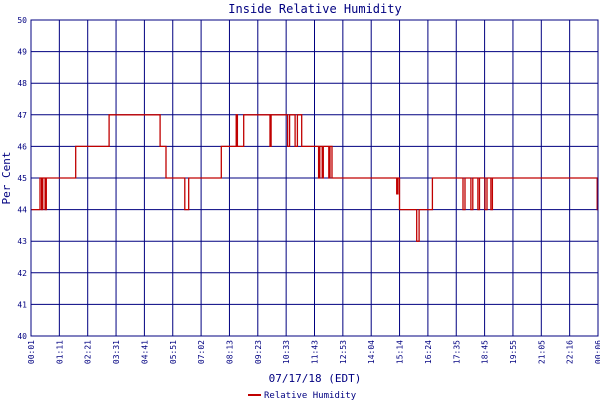 Image resolution: width=600 pixels, height=400 pixels. What do you see at coordinates (22, 241) in the screenshot?
I see `y-tick-label: 43` at bounding box center [22, 241].